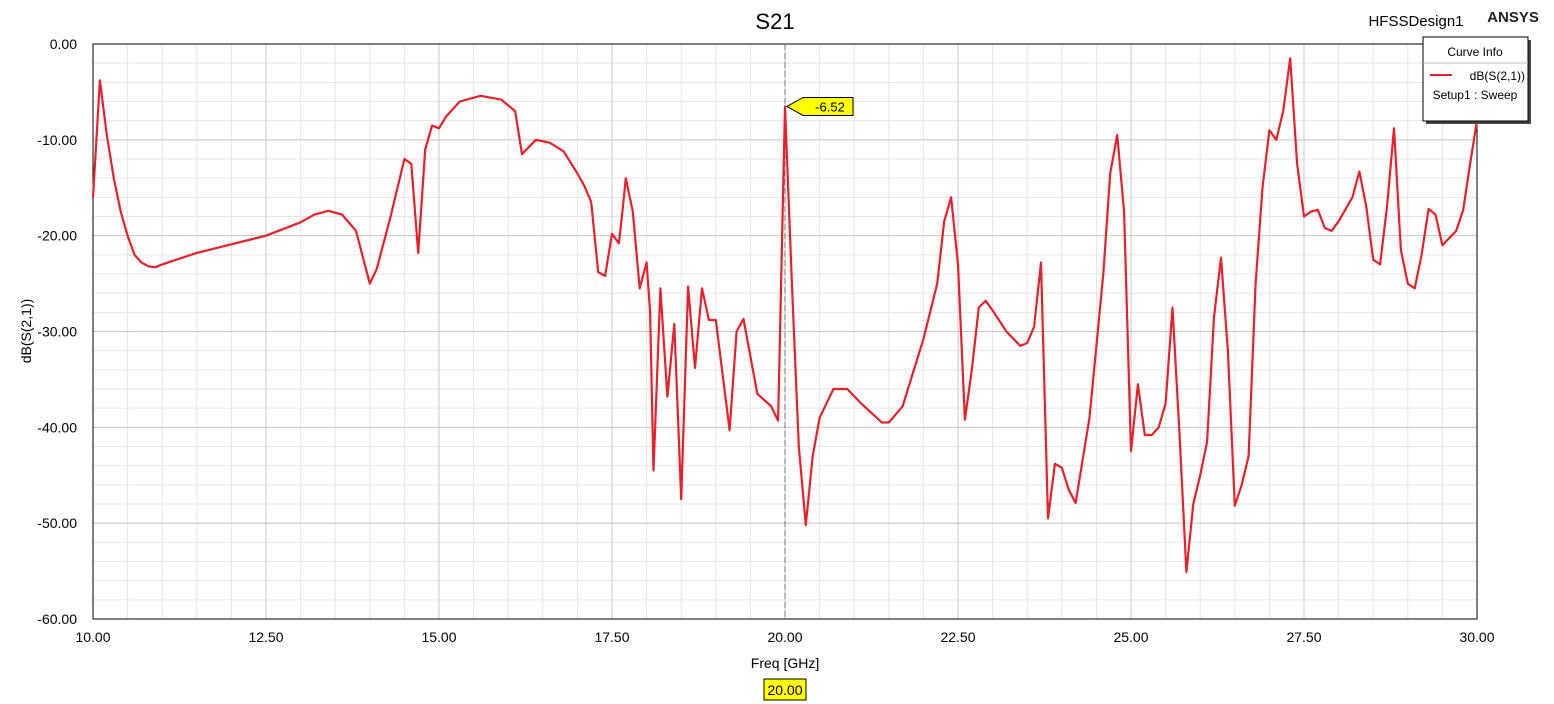 The image size is (1554, 704). What do you see at coordinates (611, 637) in the screenshot?
I see `x-tick-label: 17.50` at bounding box center [611, 637].